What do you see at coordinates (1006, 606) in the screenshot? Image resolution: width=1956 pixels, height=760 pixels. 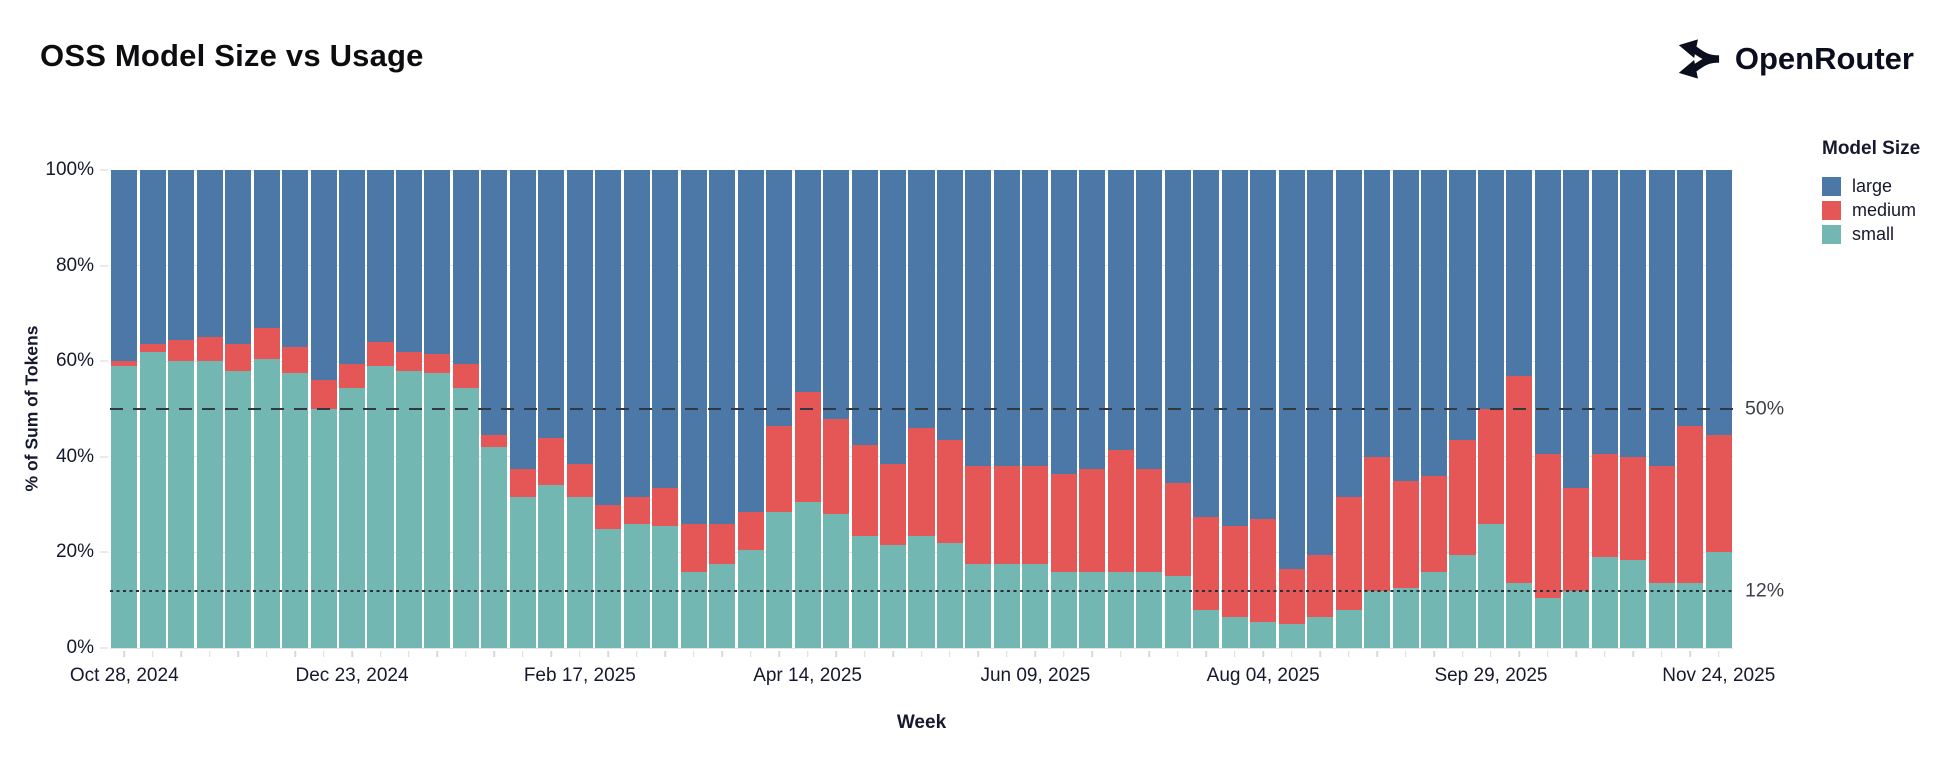 I see `bar-segment-small-week-Jun 02, 2025` at bounding box center [1006, 606].